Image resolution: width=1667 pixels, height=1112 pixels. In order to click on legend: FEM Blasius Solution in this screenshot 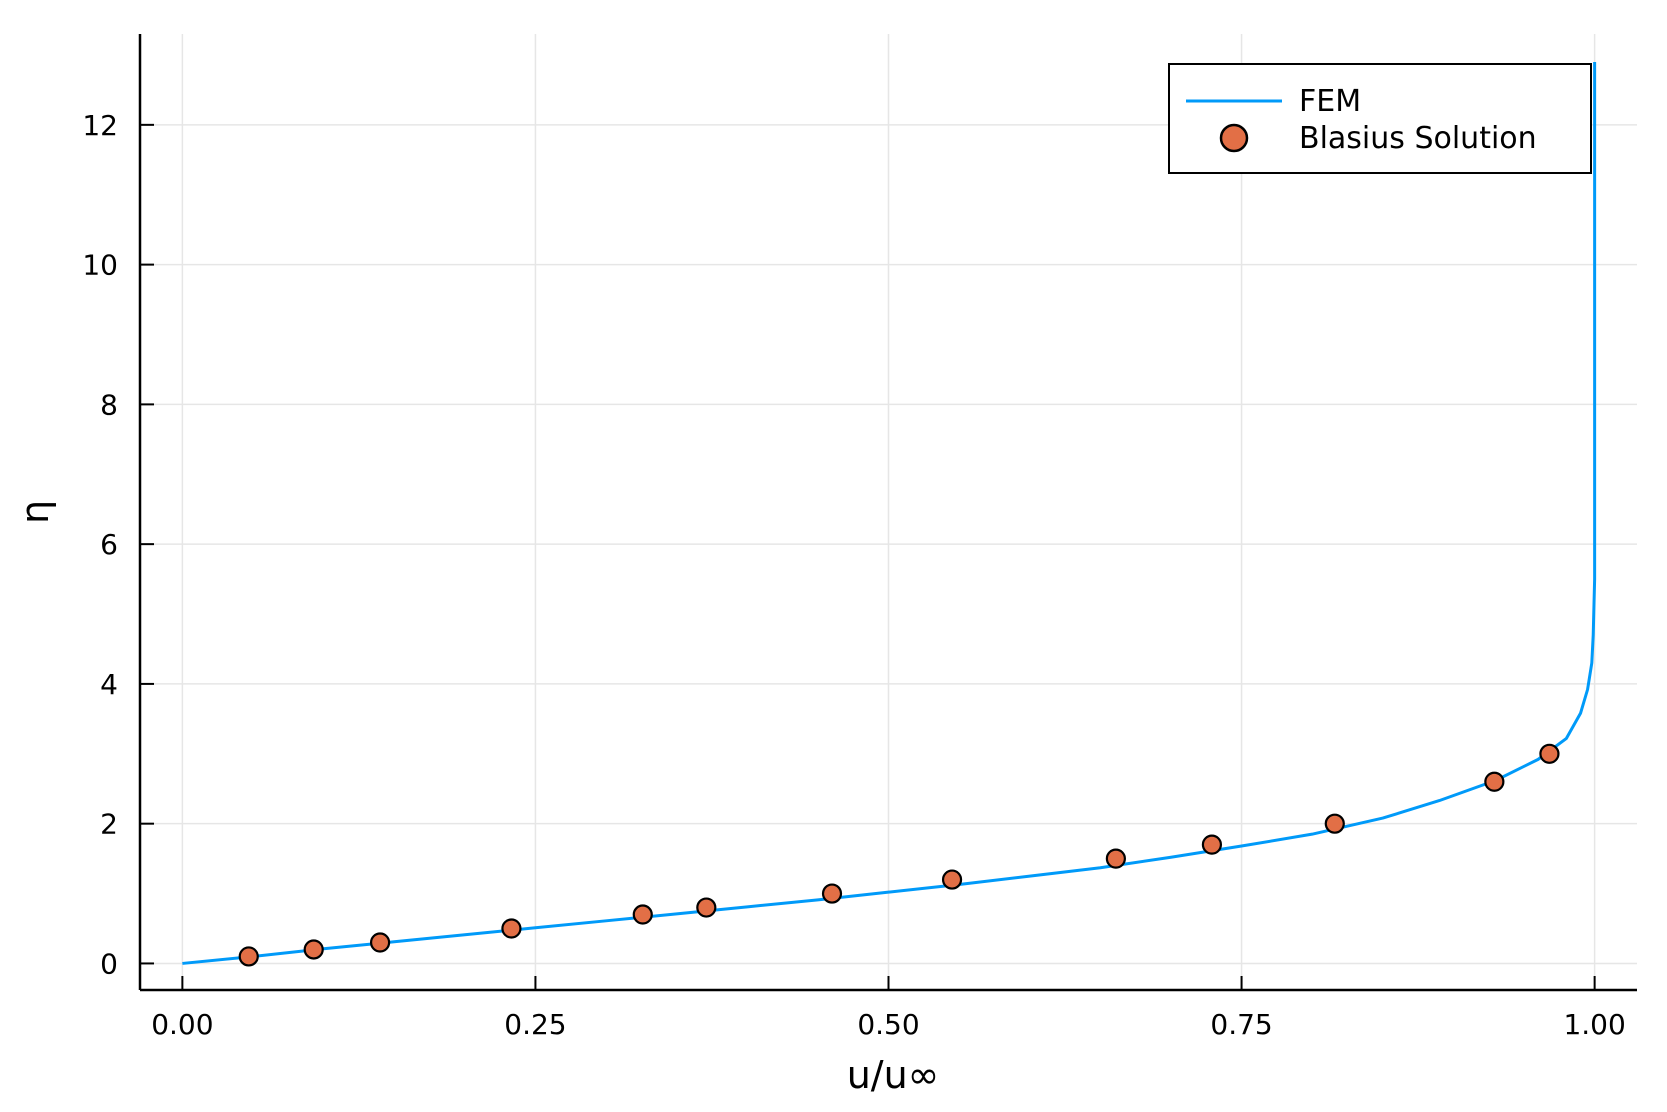, I will do `click(1380, 118)`.